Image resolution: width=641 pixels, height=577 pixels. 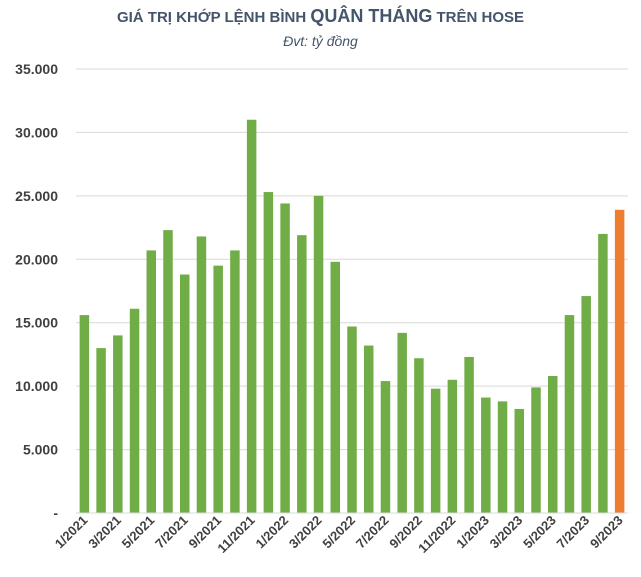 I want to click on x-tick-label: 9/2023, so click(x=606, y=532).